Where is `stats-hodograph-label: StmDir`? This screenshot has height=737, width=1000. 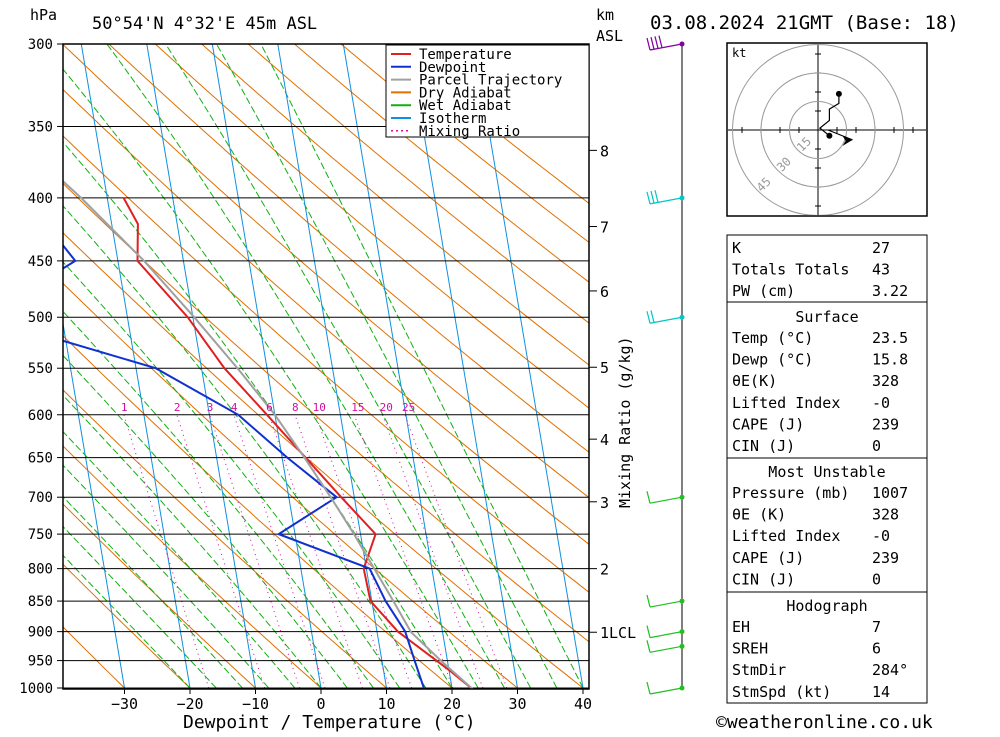
stats-hodograph-label: StmDir is located at coordinates (759, 670).